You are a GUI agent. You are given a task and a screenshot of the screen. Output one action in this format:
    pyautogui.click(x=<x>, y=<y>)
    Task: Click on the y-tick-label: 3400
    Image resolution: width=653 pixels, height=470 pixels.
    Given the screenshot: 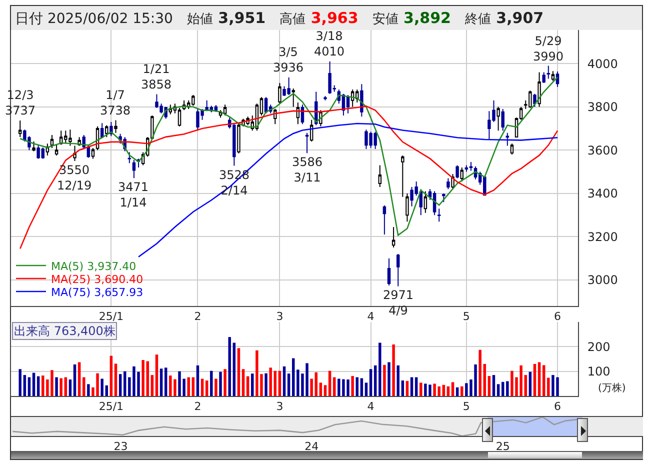 What is the action you would take?
    pyautogui.click(x=602, y=193)
    